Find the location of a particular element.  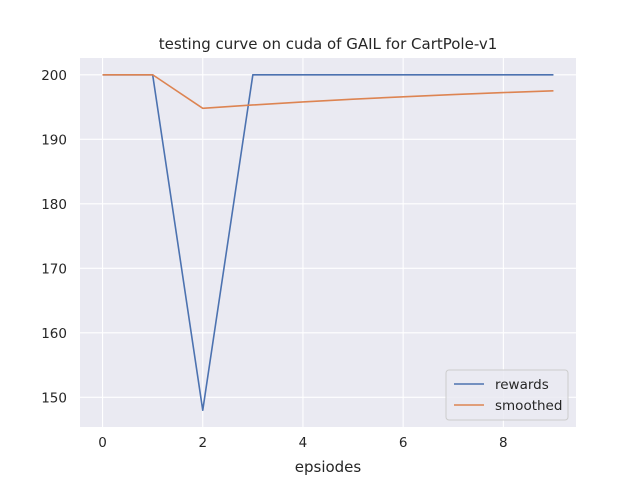

y-tick-label-150: 150 is located at coordinates (54, 398).